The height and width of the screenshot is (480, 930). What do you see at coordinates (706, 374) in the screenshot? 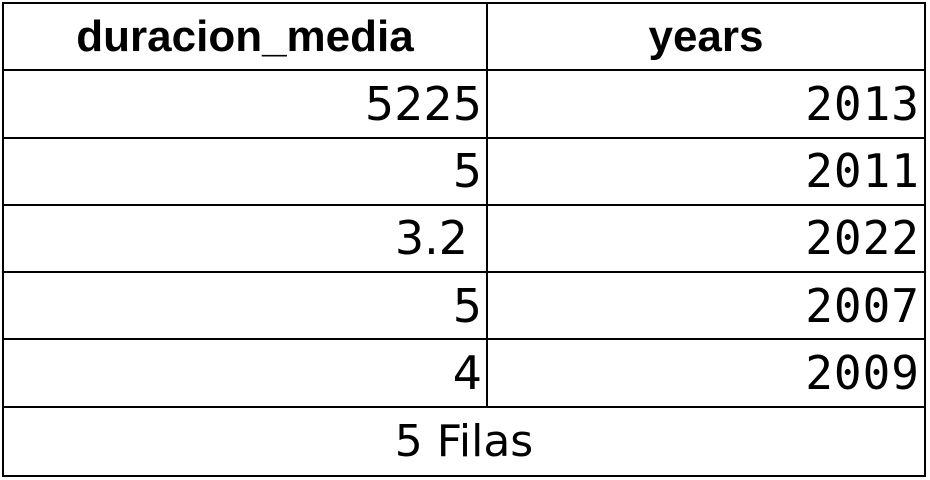
I see `cell-years: 2009` at bounding box center [706, 374].